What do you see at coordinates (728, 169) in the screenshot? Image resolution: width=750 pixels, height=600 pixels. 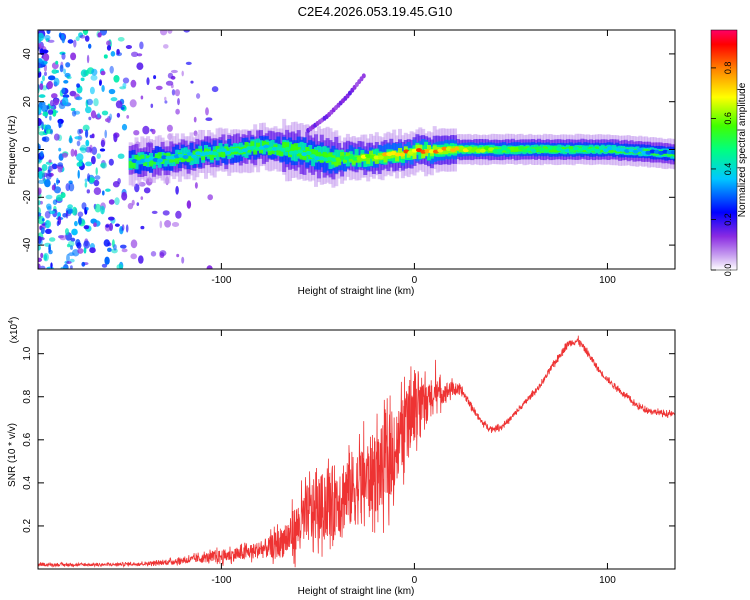 I see `colorbar-tick-label: 0.4` at bounding box center [728, 169].